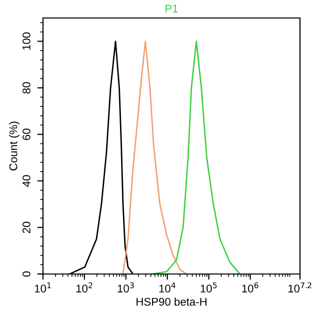 The width and height of the screenshot is (314, 317). What do you see at coordinates (300, 287) in the screenshot?
I see `x-tick-label: 10$^{7.2}$` at bounding box center [300, 287].